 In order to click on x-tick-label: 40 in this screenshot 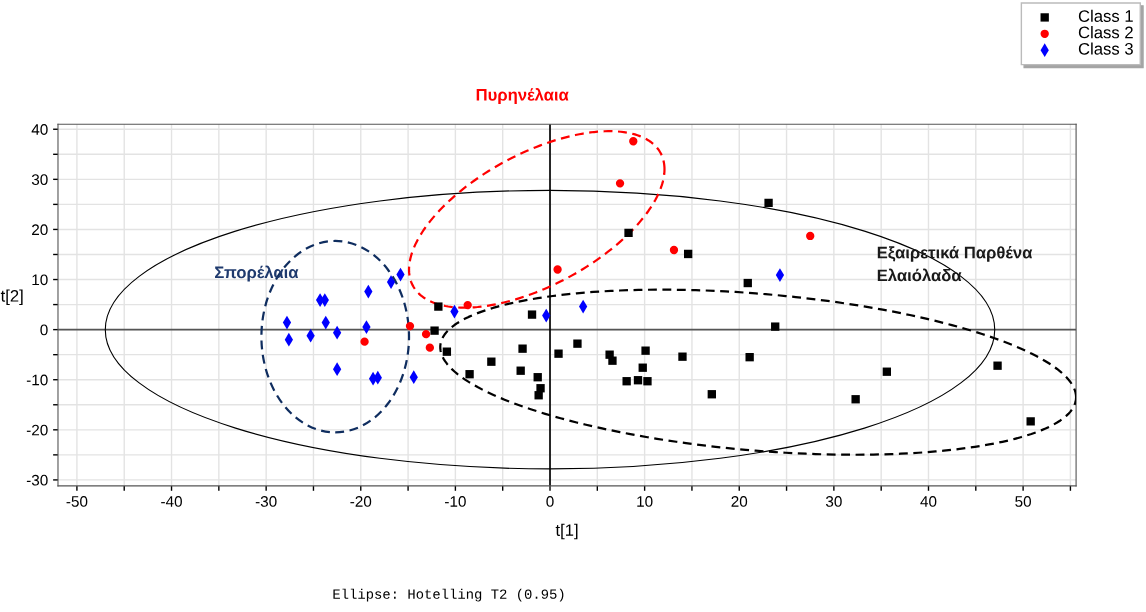, I will do `click(928, 501)`.